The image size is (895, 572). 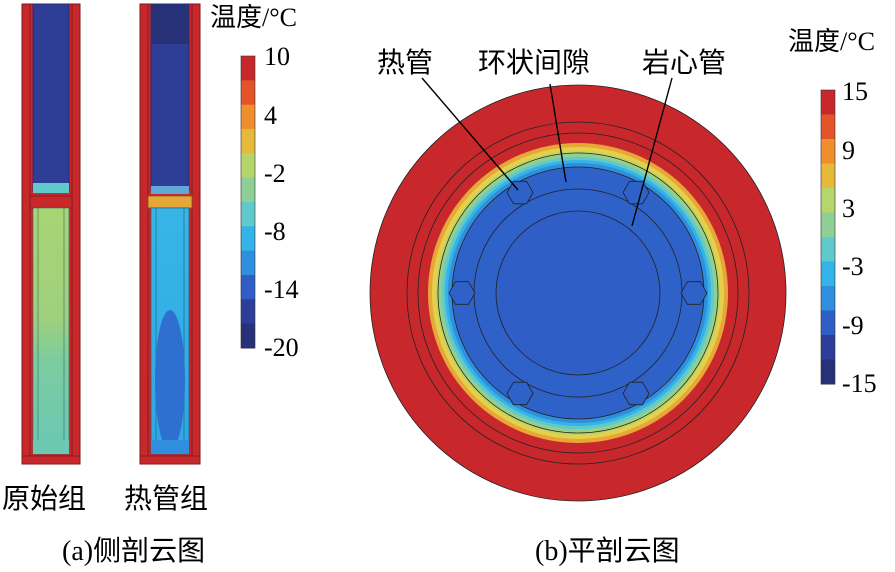 What do you see at coordinates (275, 173) in the screenshot?
I see `left-legend-tick: -2` at bounding box center [275, 173].